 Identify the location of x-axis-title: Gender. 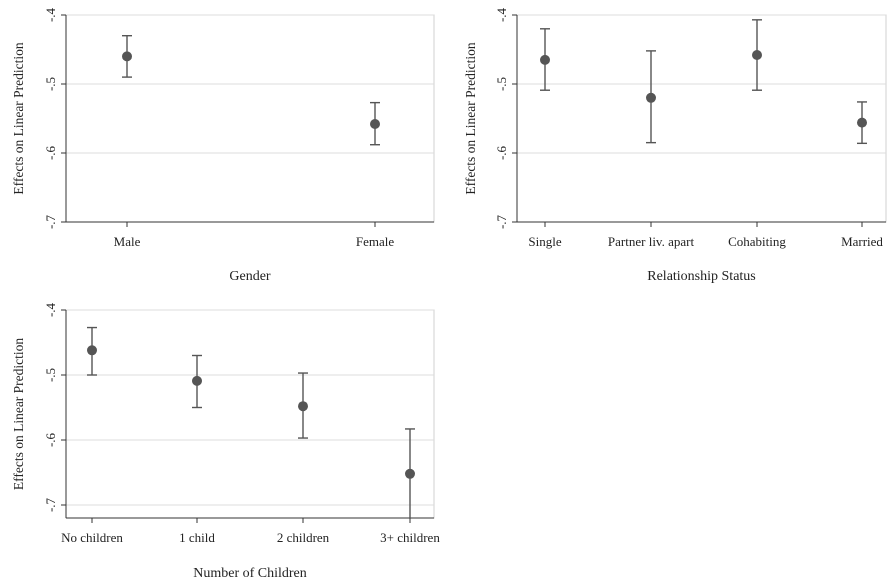
(250, 276).